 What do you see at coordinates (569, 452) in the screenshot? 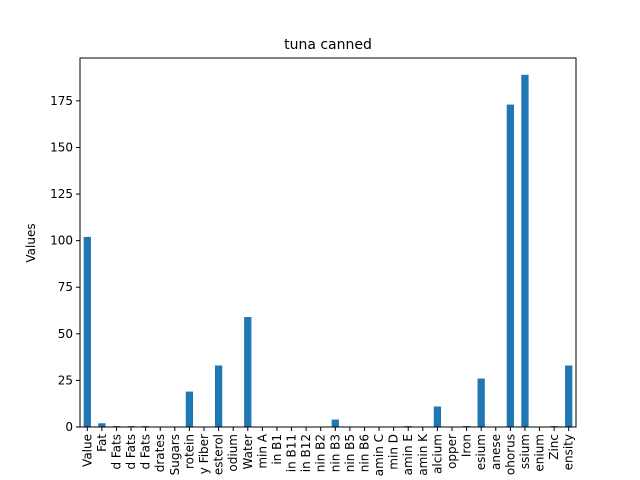
I see `x-tick-label: ensity` at bounding box center [569, 452].